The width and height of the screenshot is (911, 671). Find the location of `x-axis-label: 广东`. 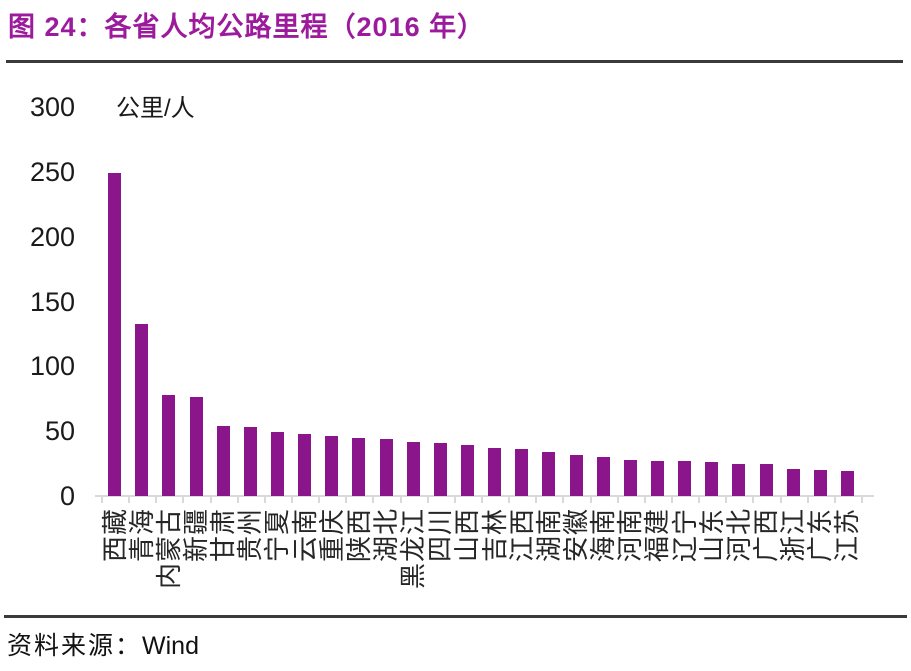

x-axis-label: 广东 is located at coordinates (820, 535).